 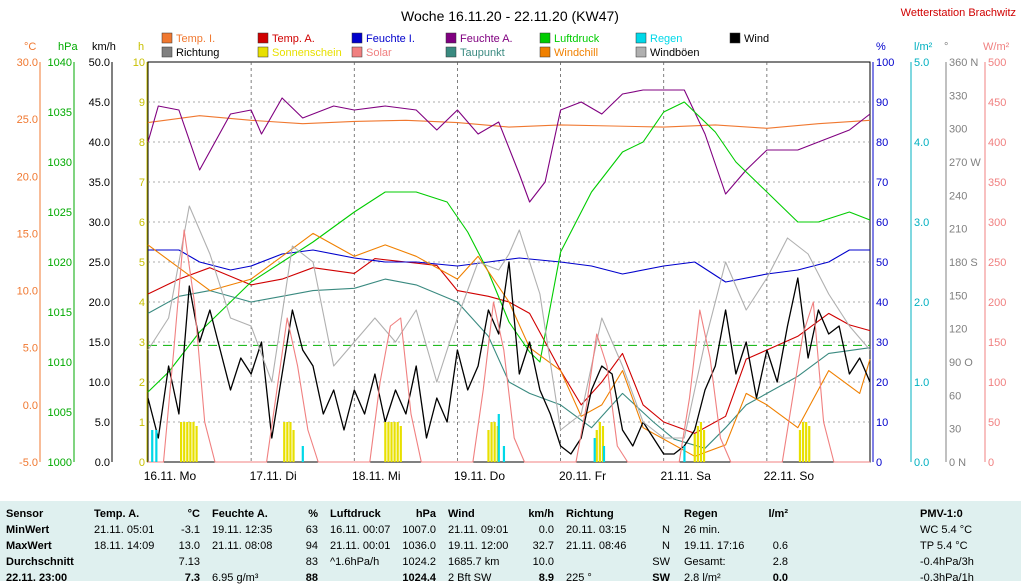 What do you see at coordinates (780, 578) in the screenshot?
I see `stats-cell-value: 0.0` at bounding box center [780, 578].